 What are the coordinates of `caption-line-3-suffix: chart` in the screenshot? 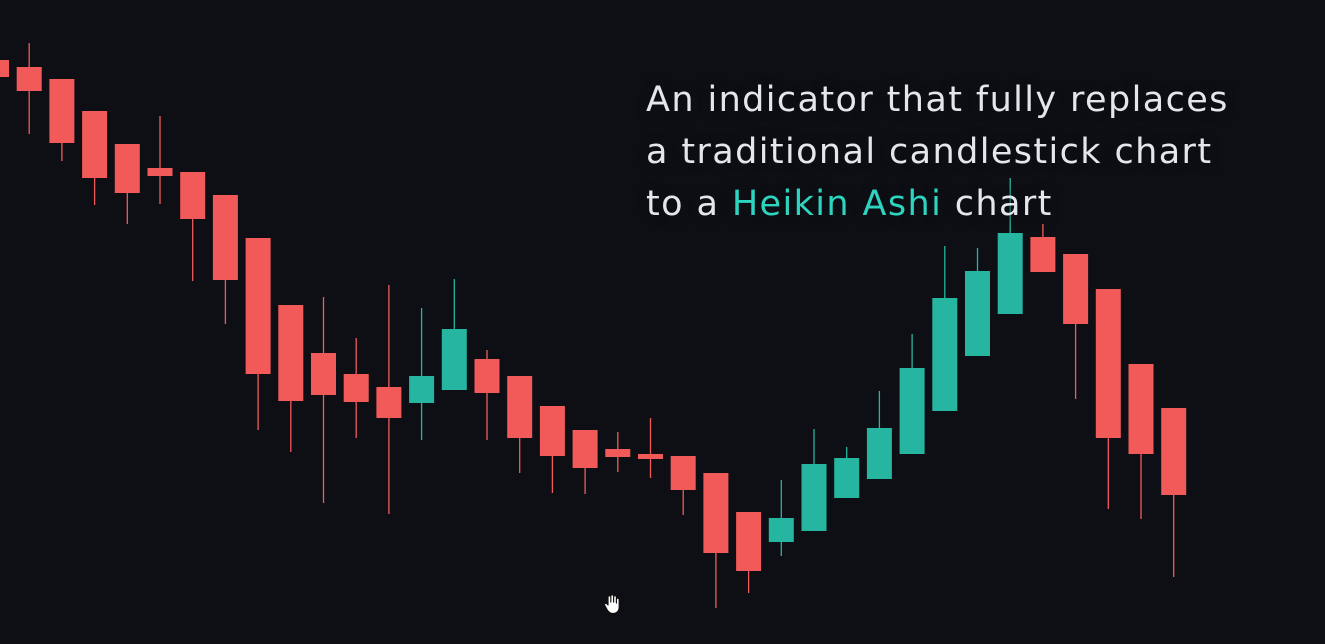 It's located at (997, 204).